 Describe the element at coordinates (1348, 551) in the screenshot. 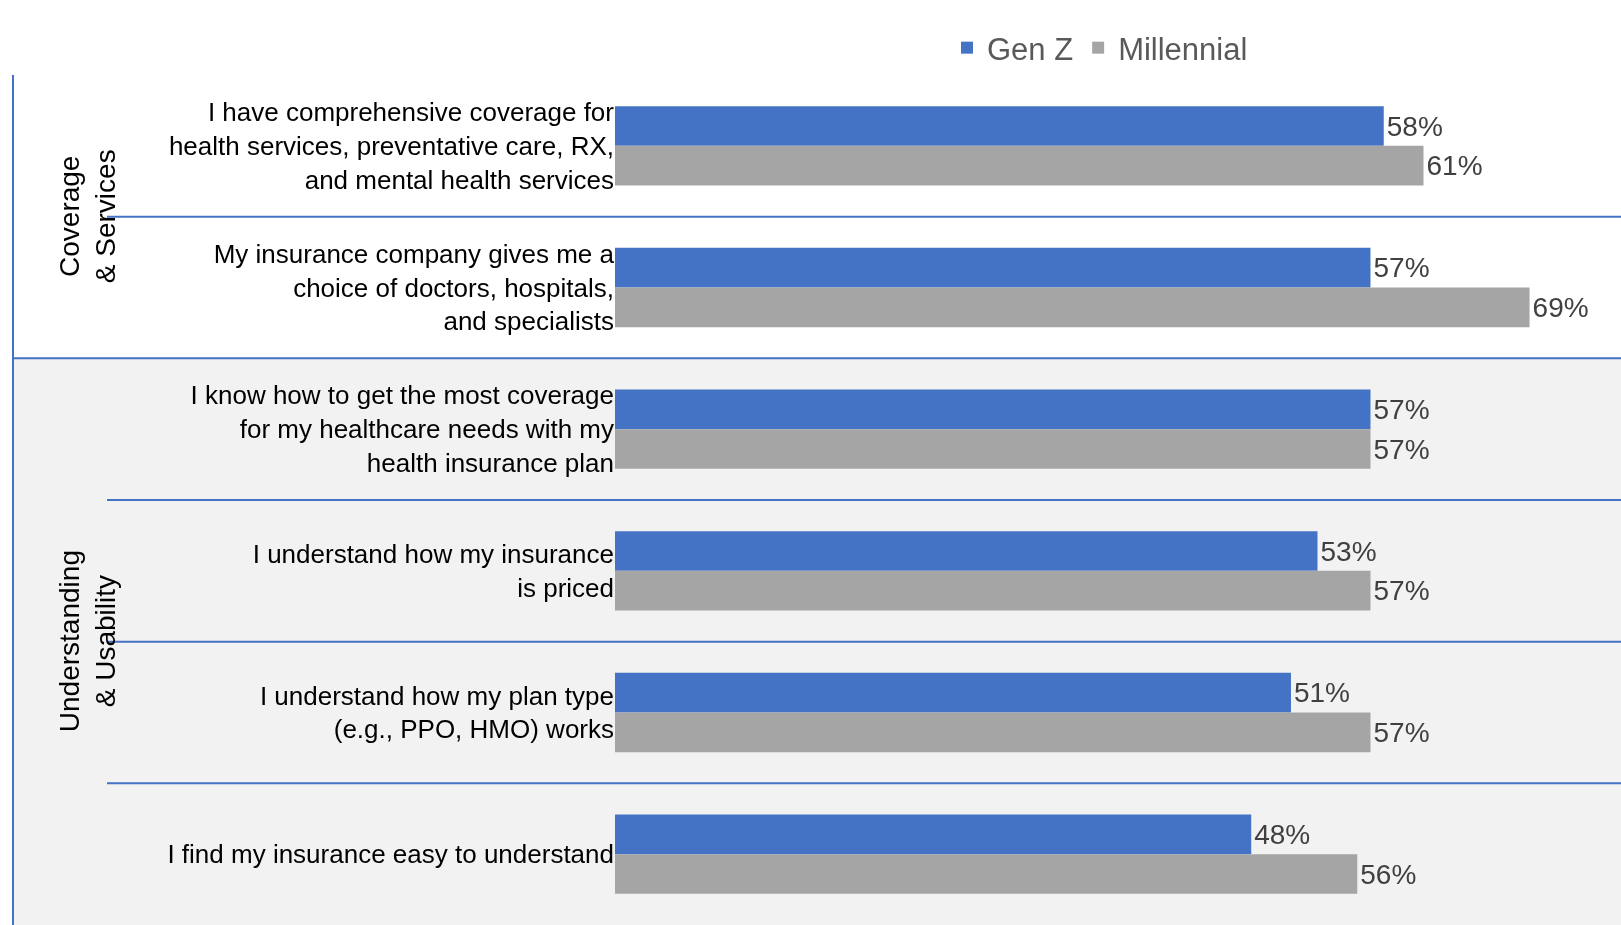

I see `data-label: 53%` at that location.